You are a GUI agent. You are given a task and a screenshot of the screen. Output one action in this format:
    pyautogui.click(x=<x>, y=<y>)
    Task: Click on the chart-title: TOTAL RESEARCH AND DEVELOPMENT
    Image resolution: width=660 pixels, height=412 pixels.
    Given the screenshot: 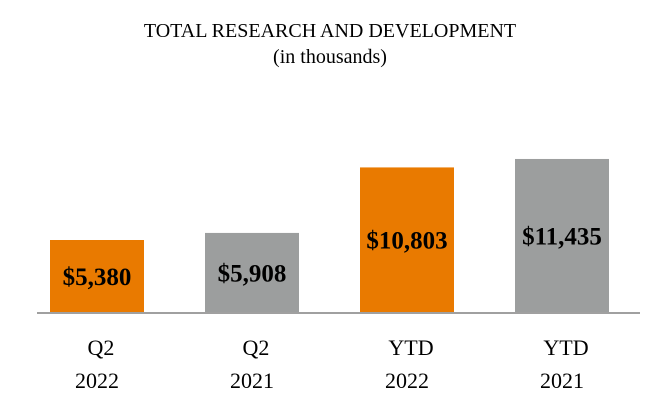 What is the action you would take?
    pyautogui.click(x=330, y=31)
    